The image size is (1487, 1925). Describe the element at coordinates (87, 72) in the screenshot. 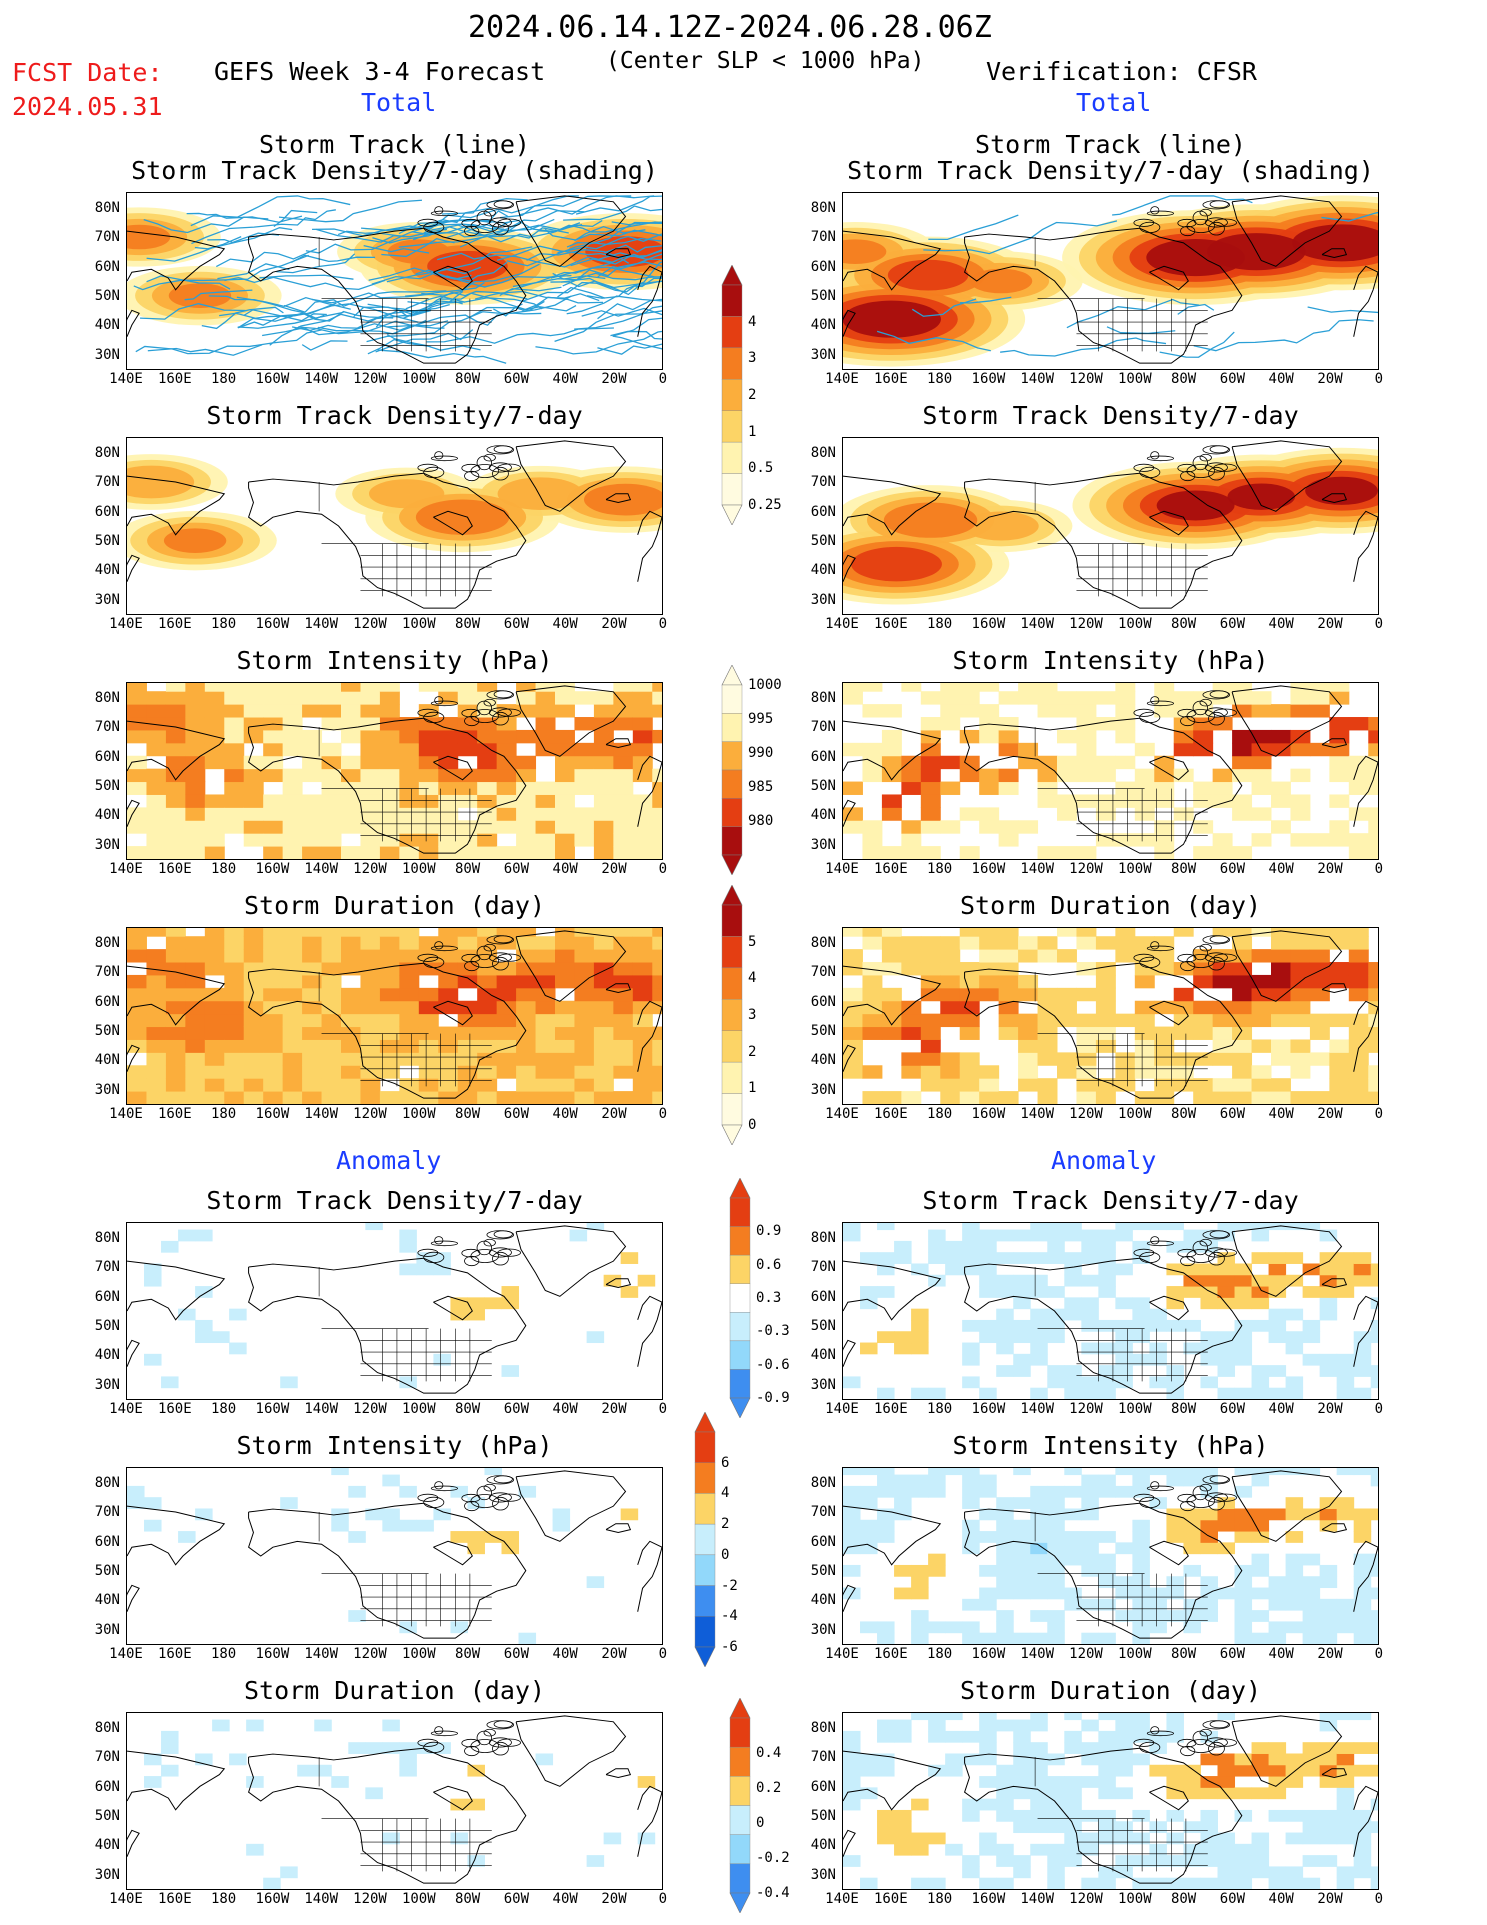

I see `fcst-date-label: FCST Date:` at that location.